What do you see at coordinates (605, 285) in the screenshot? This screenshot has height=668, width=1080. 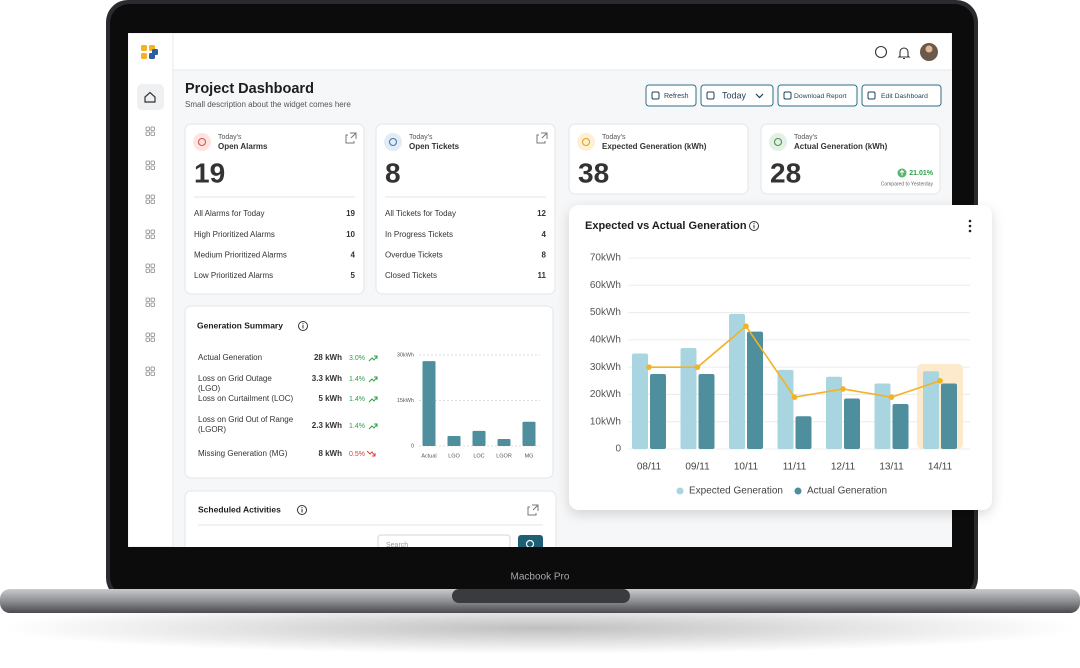 I see `y-tick-label: 60kWh` at bounding box center [605, 285].